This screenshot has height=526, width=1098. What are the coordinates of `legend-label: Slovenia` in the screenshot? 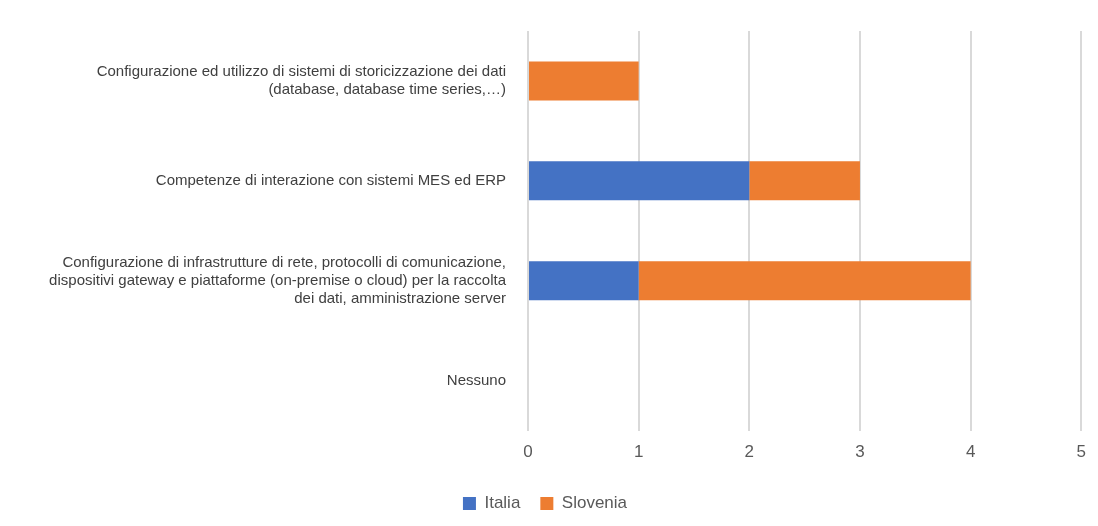 It's located at (594, 503).